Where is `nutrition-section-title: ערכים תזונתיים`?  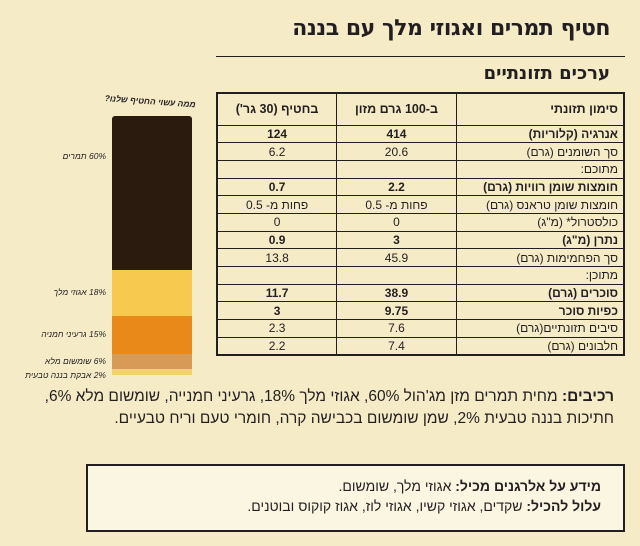 nutrition-section-title: ערכים תזונתיים is located at coordinates (546, 73).